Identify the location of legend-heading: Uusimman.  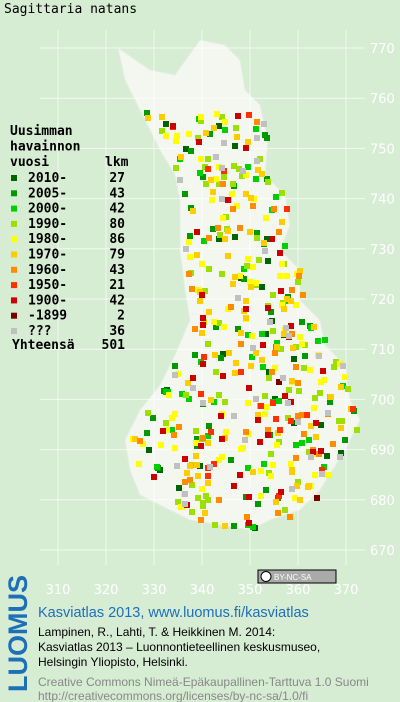
(41, 131).